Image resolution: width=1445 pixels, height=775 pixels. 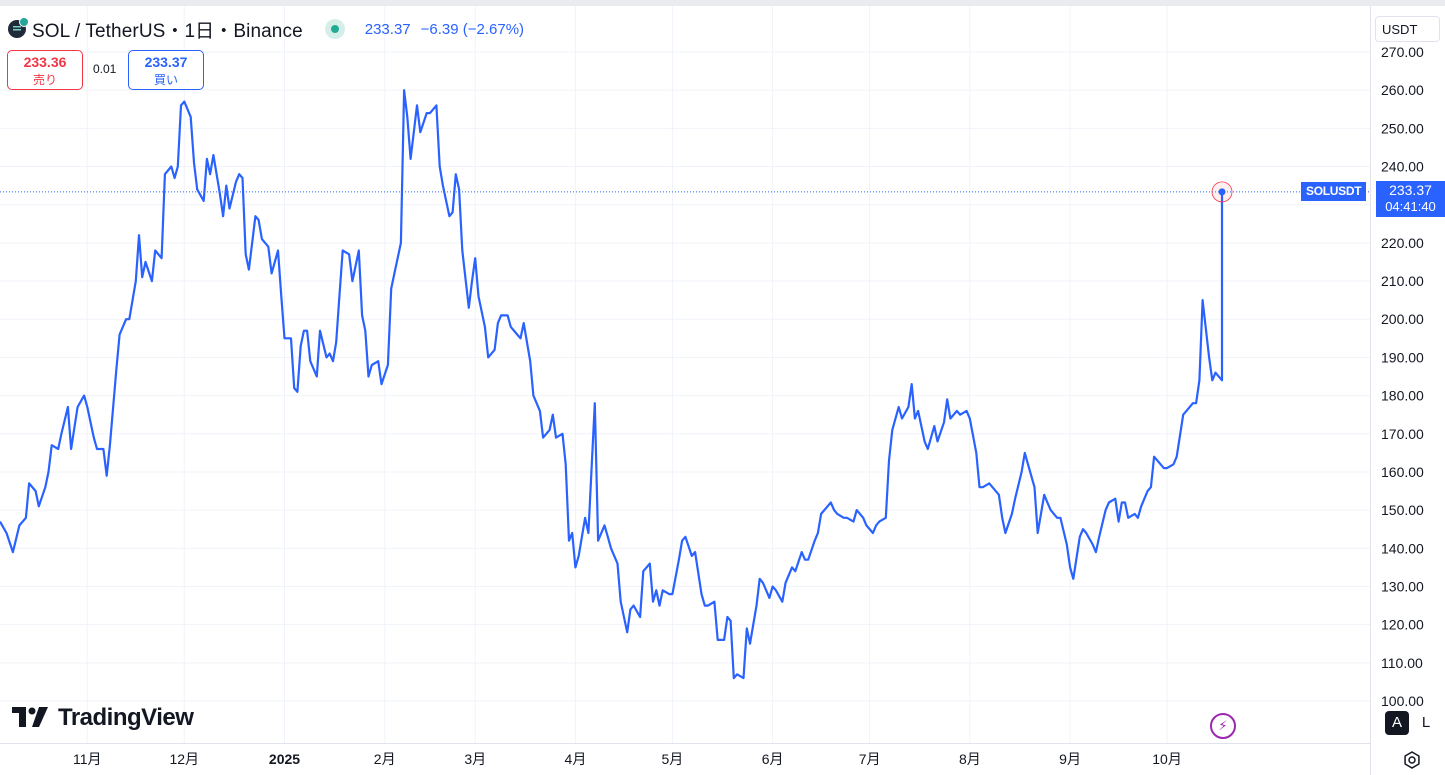 I want to click on time-tick-label: 9月, so click(x=1070, y=759).